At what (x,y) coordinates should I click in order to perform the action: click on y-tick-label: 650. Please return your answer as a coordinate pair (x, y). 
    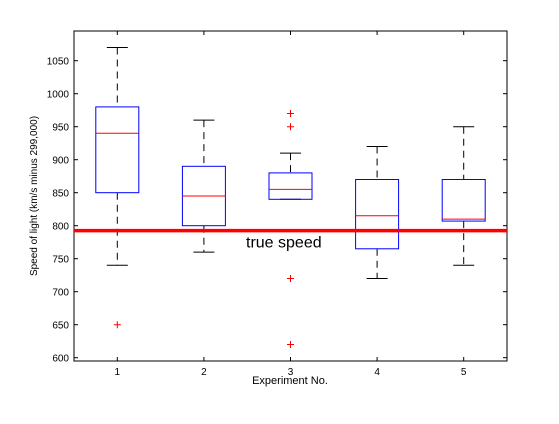
    Looking at the image, I should click on (60, 326).